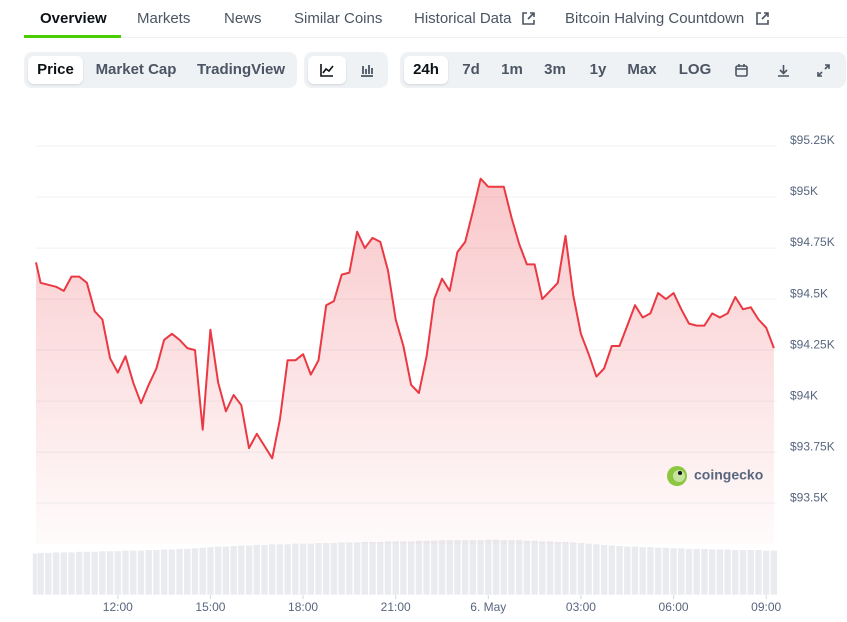 Image resolution: width=847 pixels, height=622 pixels. I want to click on x-tick-label: 15:00, so click(210, 607).